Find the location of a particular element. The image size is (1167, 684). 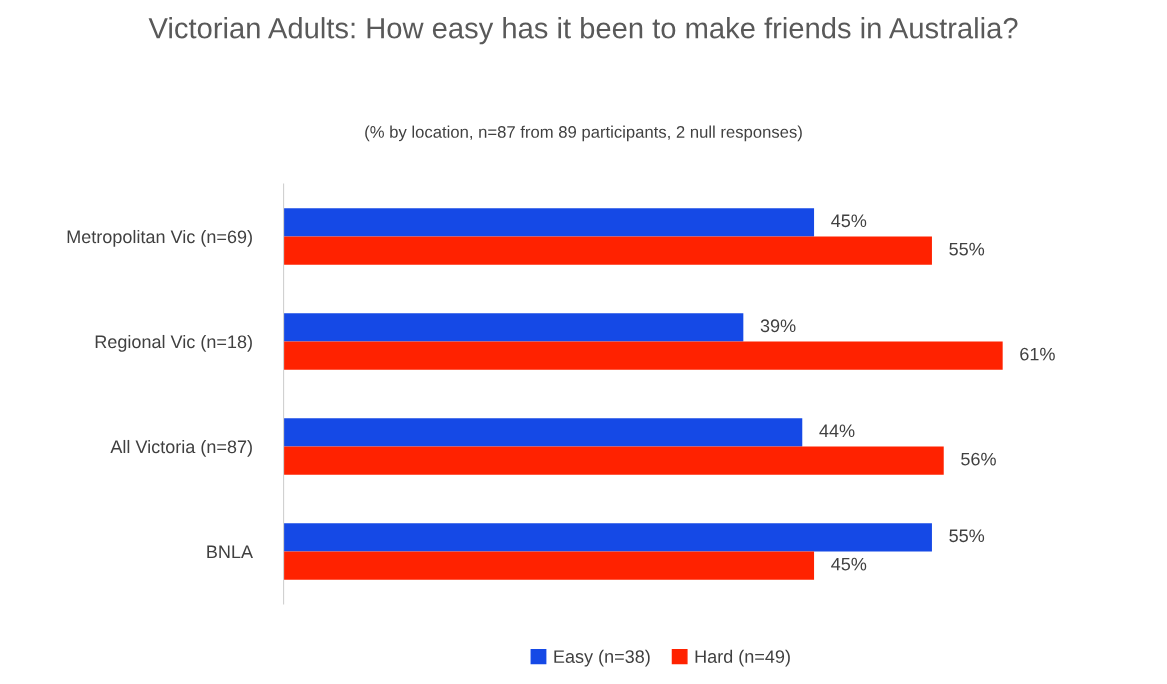

y-tick-label: All Victoria (n=87) is located at coordinates (181, 448).